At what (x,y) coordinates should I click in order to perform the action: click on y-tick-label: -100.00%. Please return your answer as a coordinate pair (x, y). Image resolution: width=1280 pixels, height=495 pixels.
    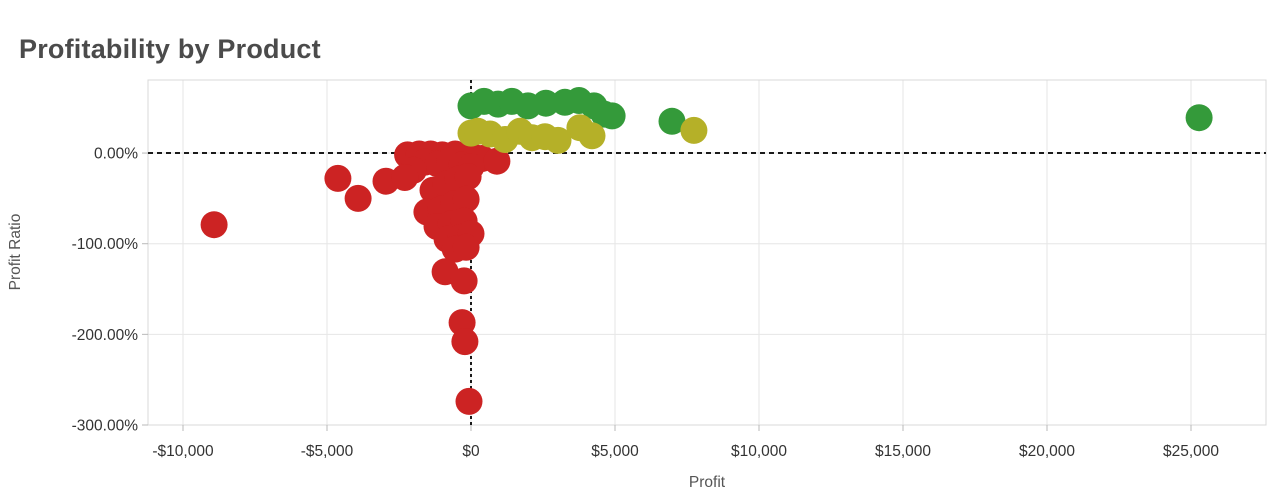
    Looking at the image, I should click on (105, 244).